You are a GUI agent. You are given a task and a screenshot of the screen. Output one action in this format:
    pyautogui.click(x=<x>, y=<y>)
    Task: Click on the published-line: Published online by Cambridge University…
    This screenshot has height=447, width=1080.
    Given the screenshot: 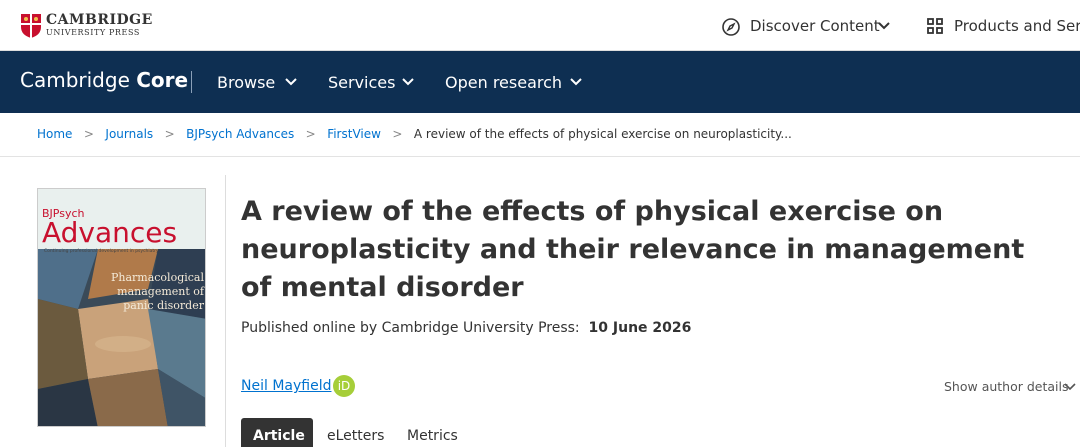 What is the action you would take?
    pyautogui.click(x=466, y=328)
    